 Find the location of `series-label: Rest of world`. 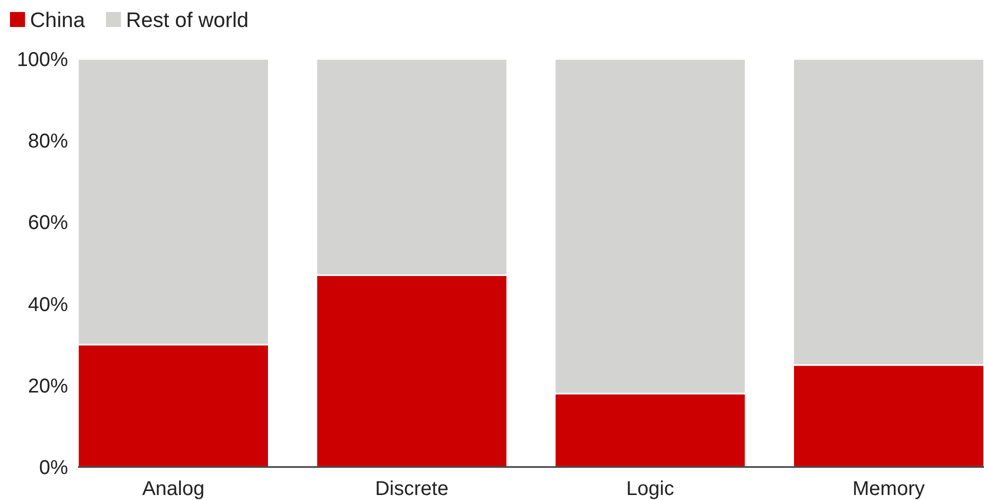

series-label: Rest of world is located at coordinates (187, 20).